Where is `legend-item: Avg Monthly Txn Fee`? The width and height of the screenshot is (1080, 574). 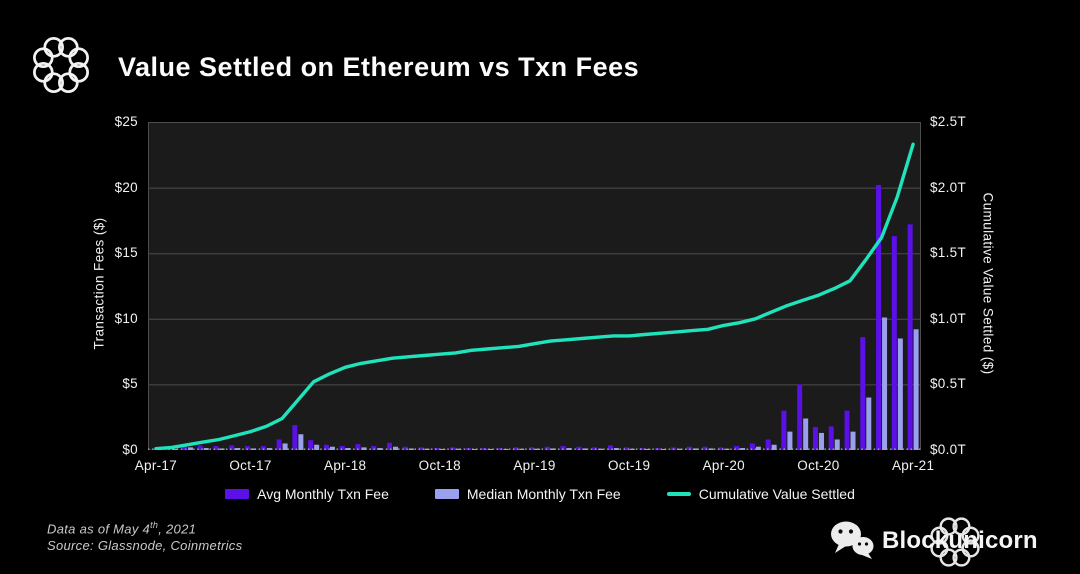
legend-item: Avg Monthly Txn Fee is located at coordinates (307, 494).